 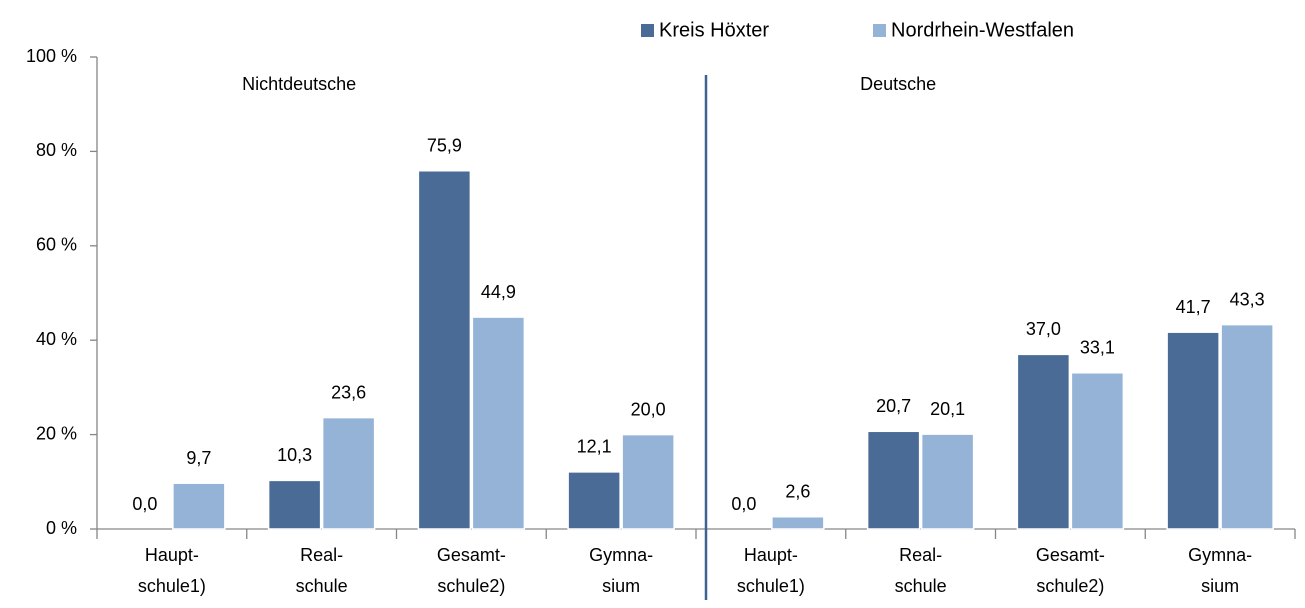 What do you see at coordinates (1043, 329) in the screenshot?
I see `value-label: 37,0` at bounding box center [1043, 329].